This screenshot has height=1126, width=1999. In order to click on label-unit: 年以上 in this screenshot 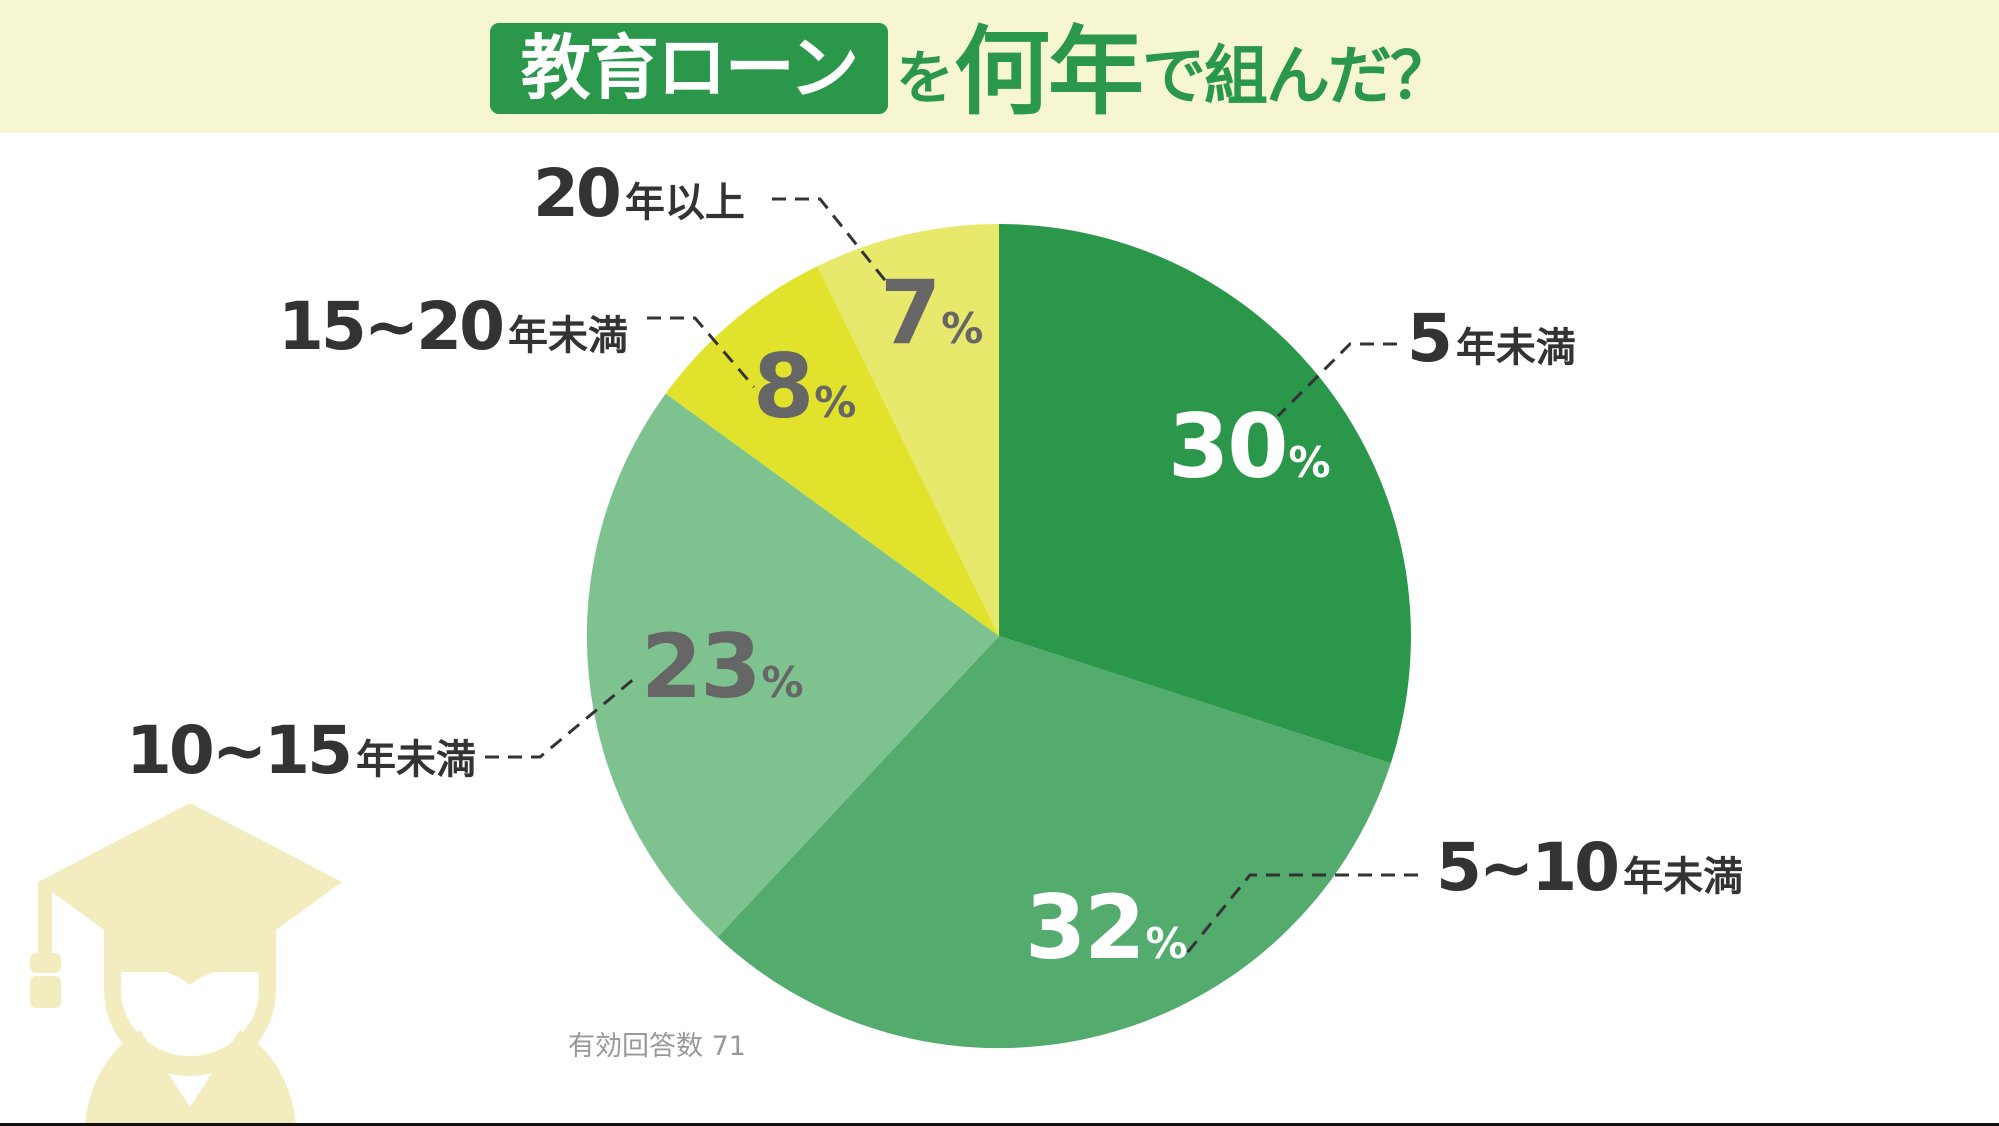, I will do `click(684, 203)`.